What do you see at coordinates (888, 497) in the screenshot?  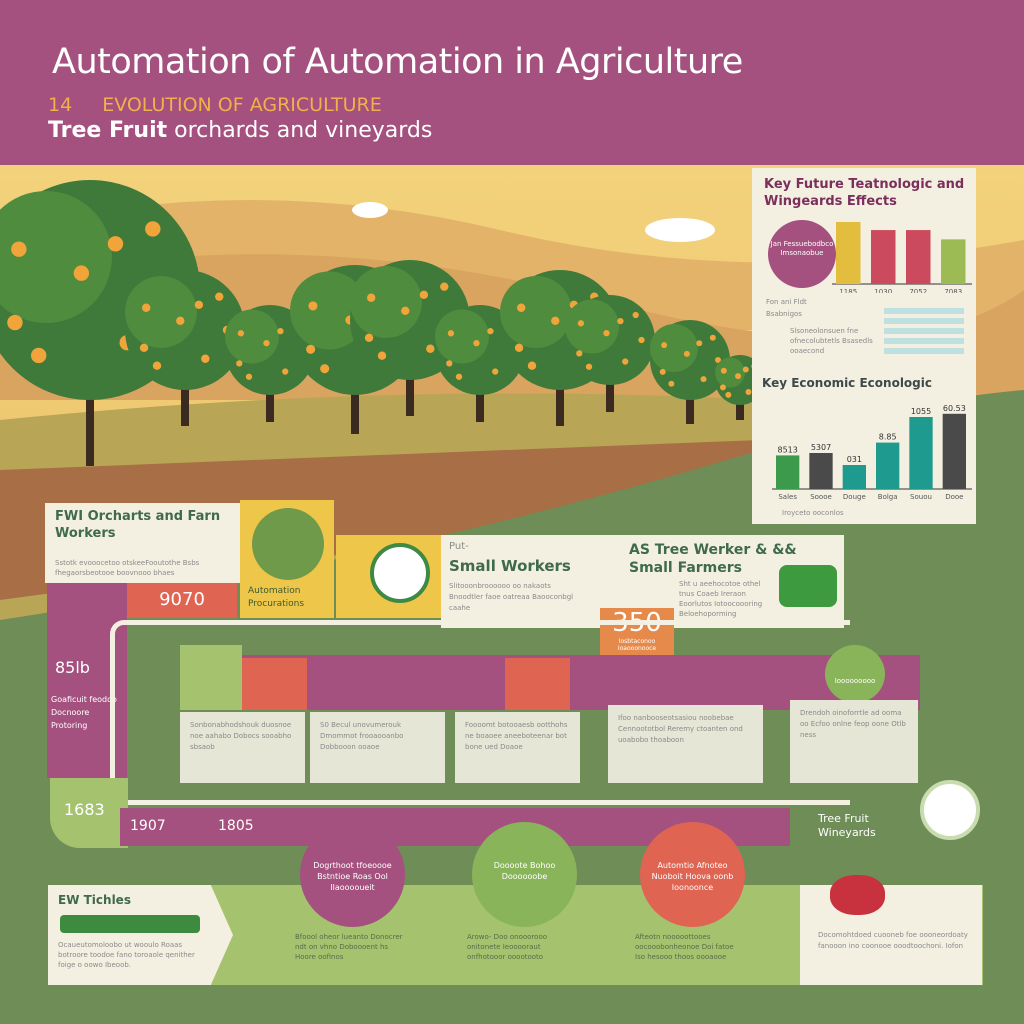 I see `bar-category-label: Bolga` at bounding box center [888, 497].